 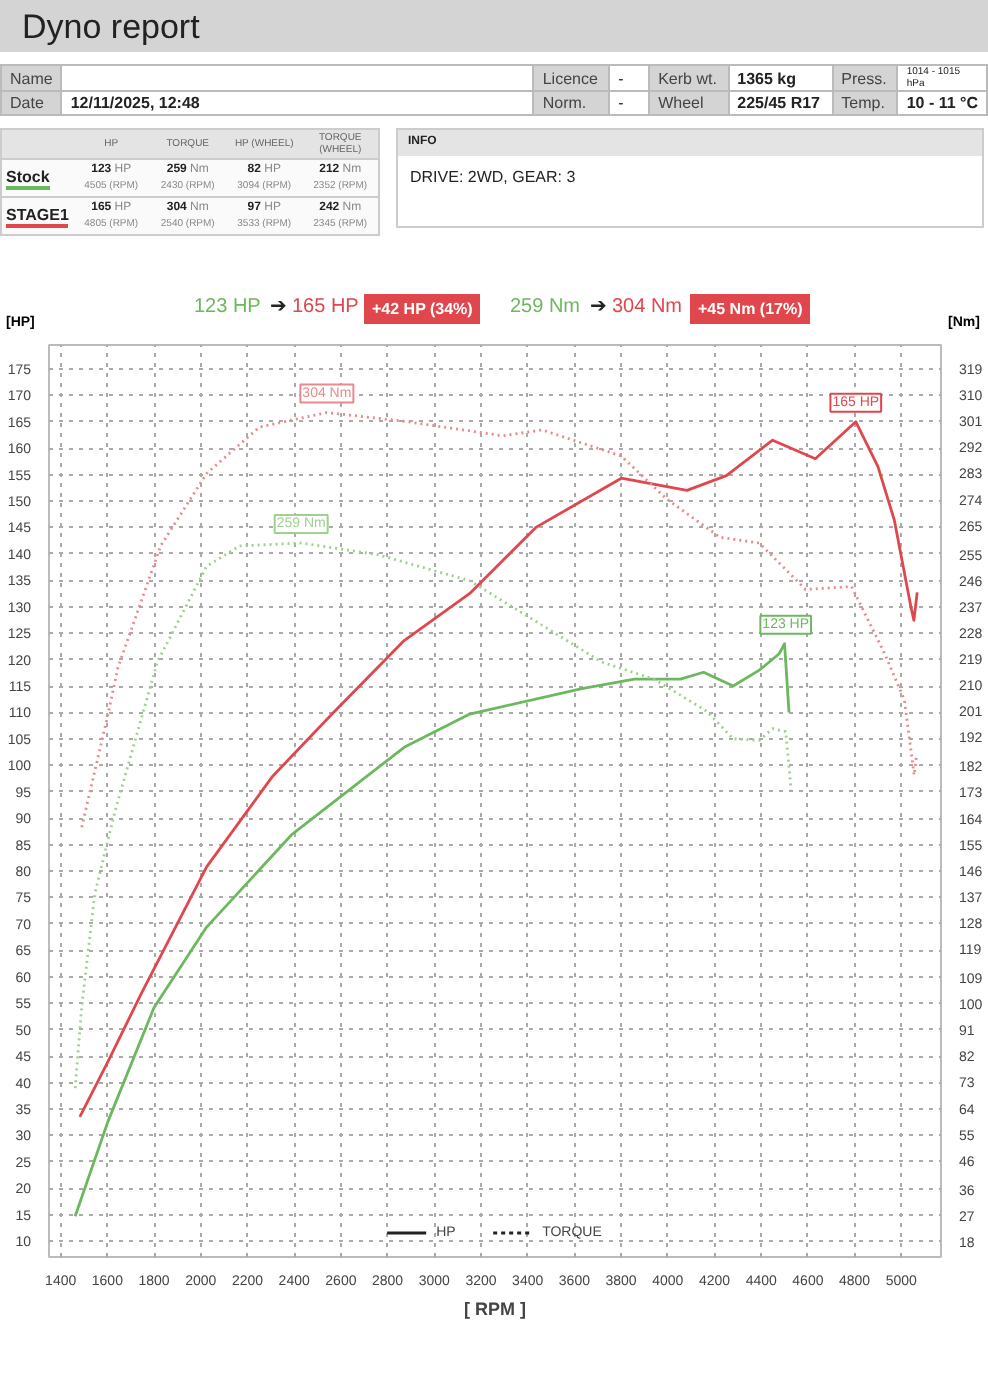 What do you see at coordinates (495, 1309) in the screenshot?
I see `x-axis-title: [ RPM ]` at bounding box center [495, 1309].